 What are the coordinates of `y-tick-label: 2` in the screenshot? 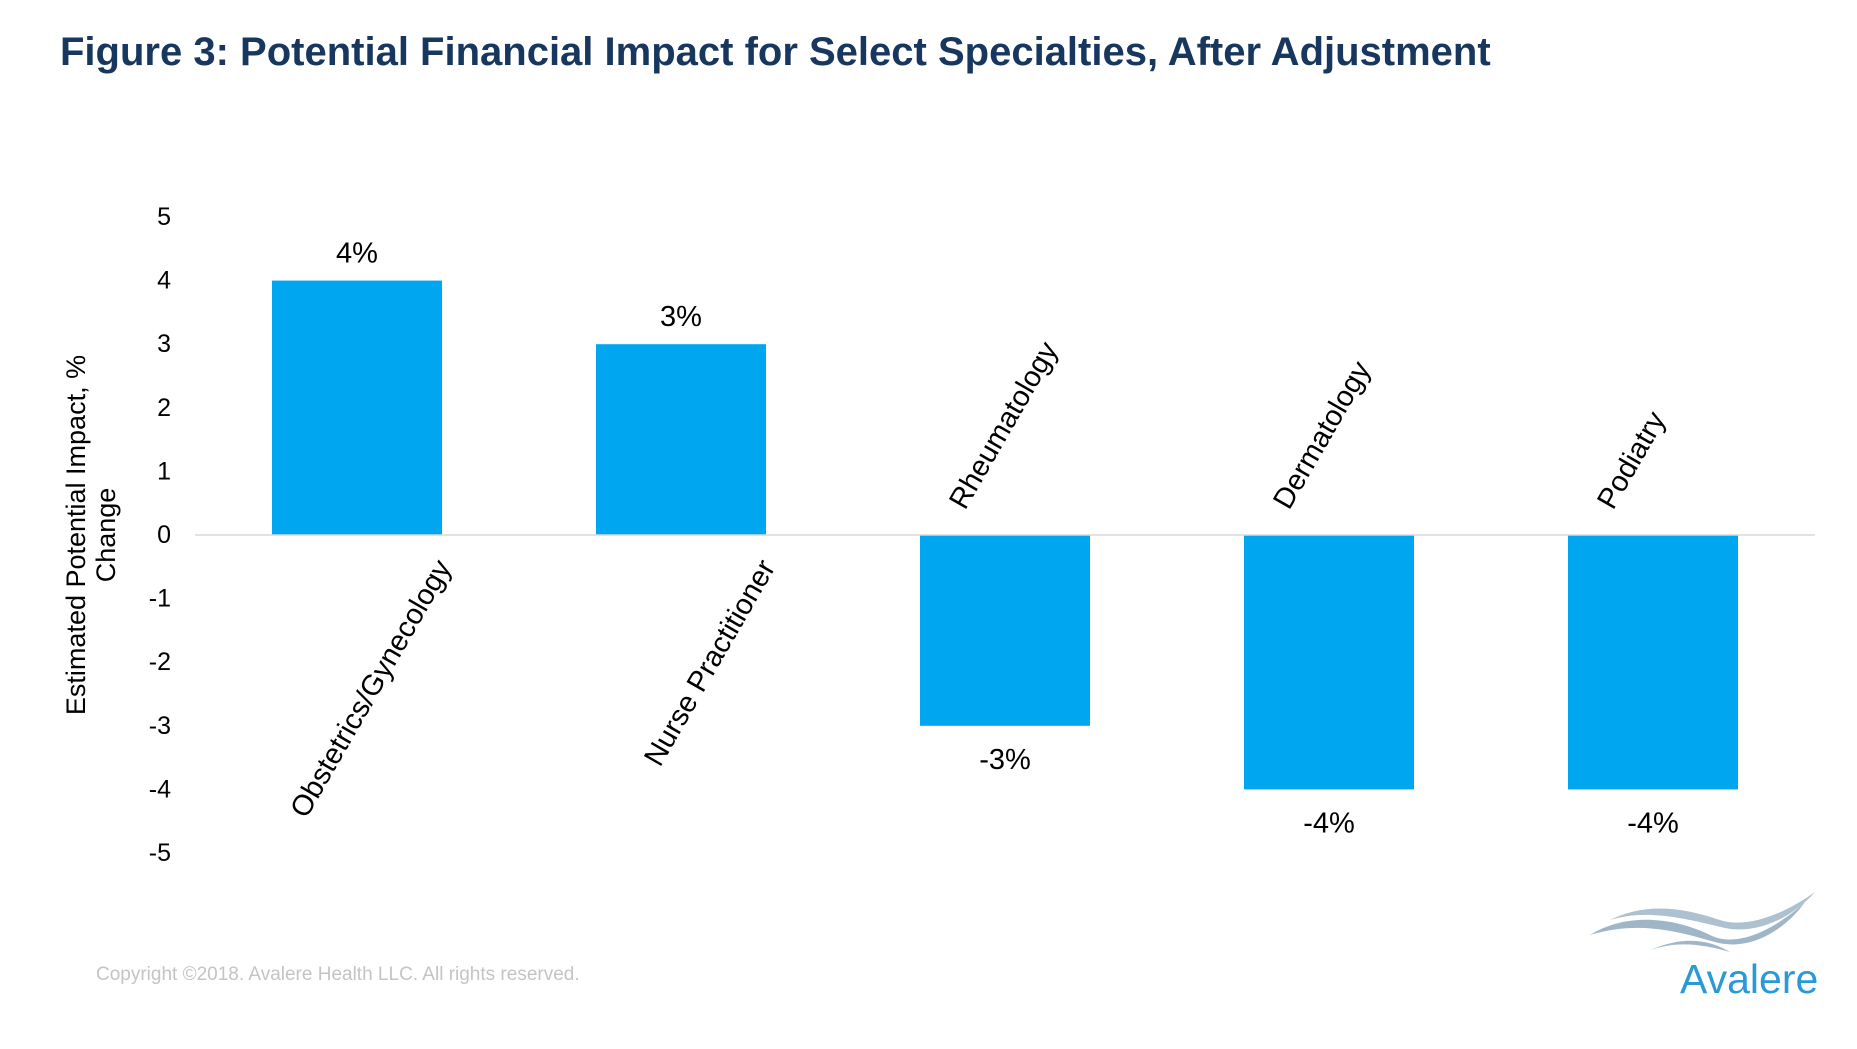 It's located at (164, 408).